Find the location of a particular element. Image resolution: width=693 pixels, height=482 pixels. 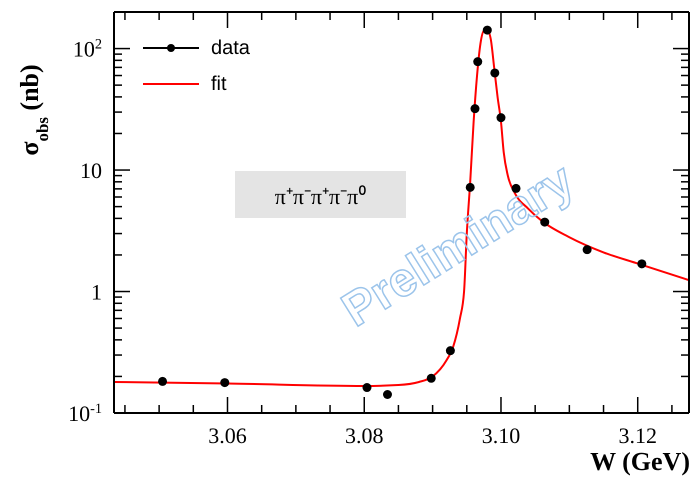

x-axis-title: W (GeV) is located at coordinates (640, 461).